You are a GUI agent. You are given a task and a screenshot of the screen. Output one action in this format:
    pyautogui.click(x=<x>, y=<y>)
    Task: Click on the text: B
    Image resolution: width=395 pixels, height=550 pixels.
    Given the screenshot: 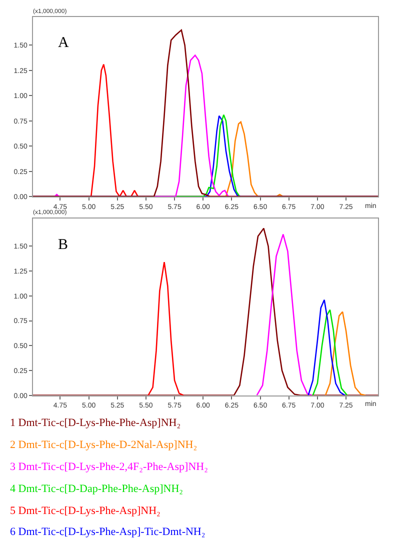 What is the action you would take?
    pyautogui.click(x=63, y=245)
    